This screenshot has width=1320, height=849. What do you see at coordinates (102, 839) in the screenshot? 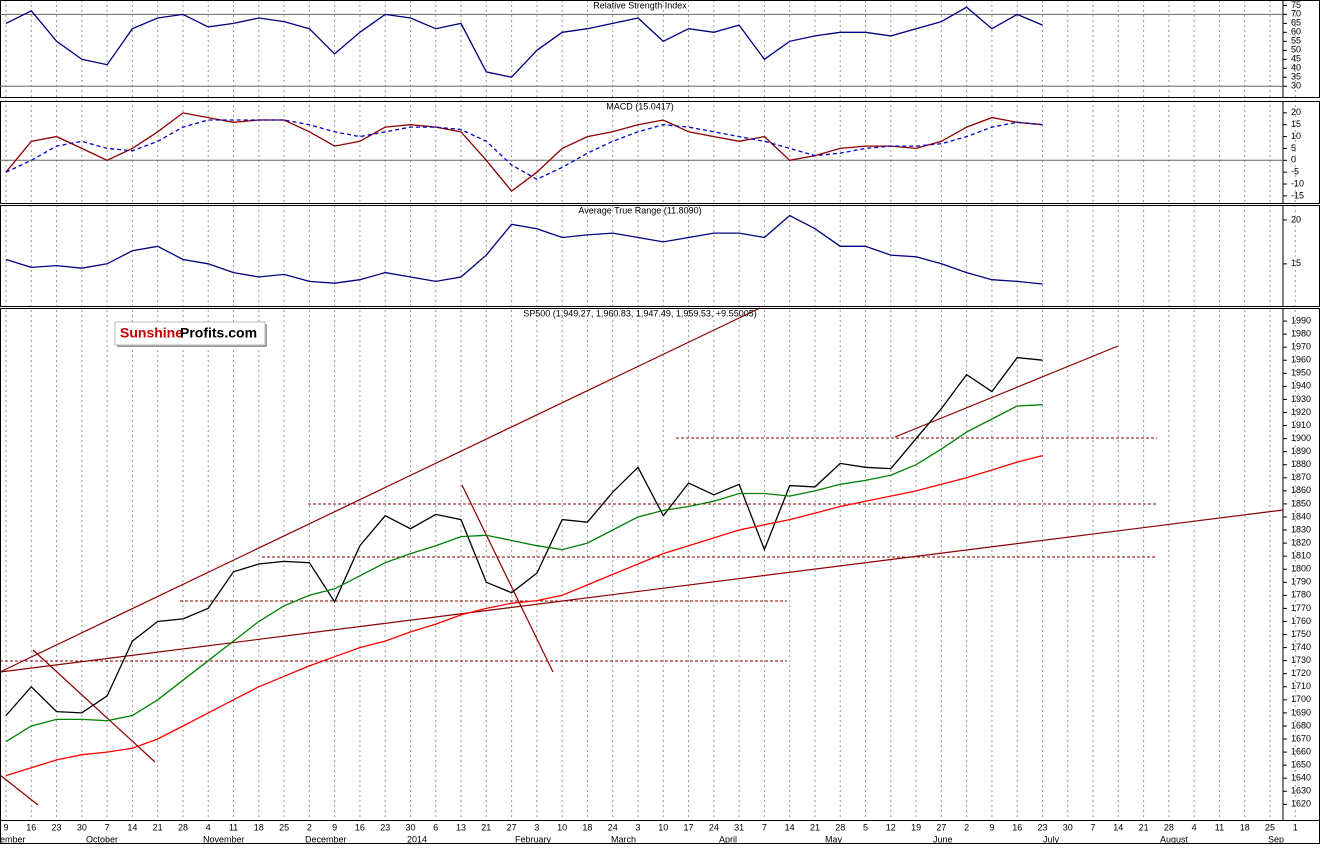
I see `month-label: October` at bounding box center [102, 839].